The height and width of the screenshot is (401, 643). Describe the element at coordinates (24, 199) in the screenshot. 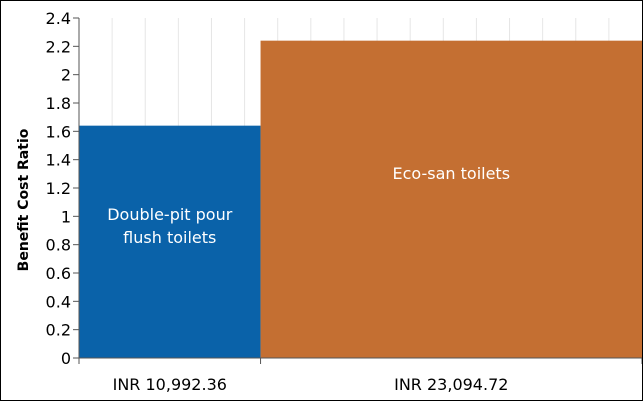

I see `y-axis-title: Benefit Cost Ratio` at that location.